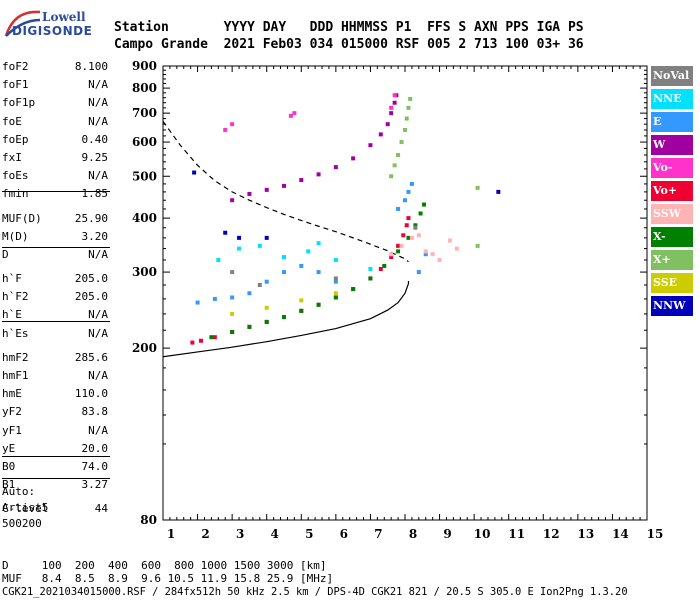 The width and height of the screenshot is (700, 600). What do you see at coordinates (144, 88) in the screenshot?
I see `y-tick-label: 800` at bounding box center [144, 88].